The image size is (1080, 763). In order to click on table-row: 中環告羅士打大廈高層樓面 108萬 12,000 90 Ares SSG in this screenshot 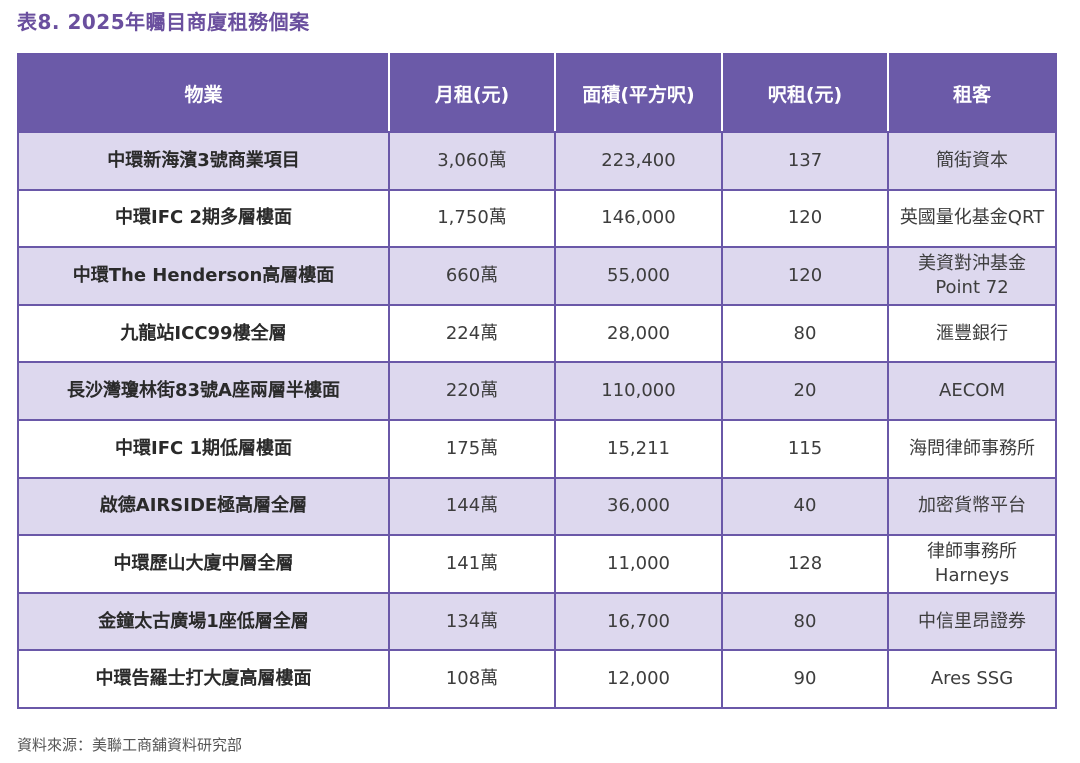, I will do `click(537, 679)`.